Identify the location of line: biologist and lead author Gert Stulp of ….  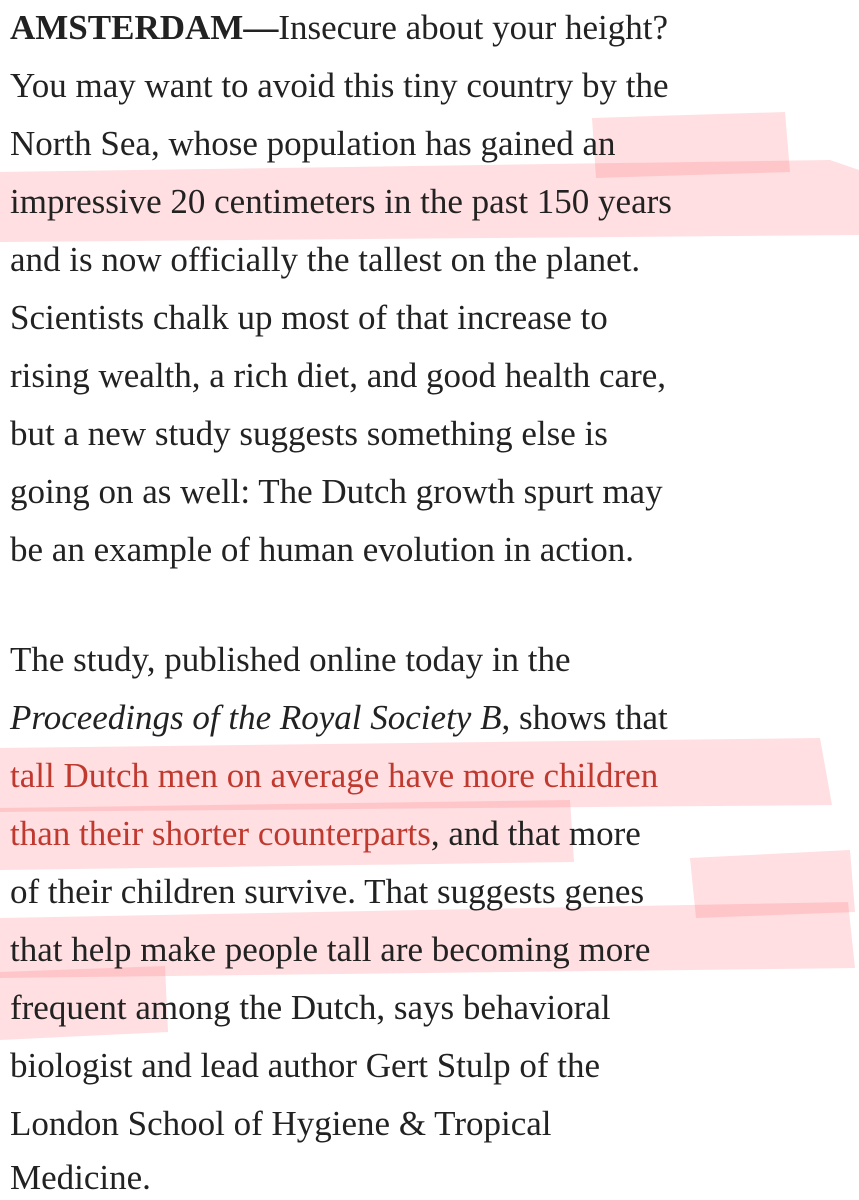
(305, 1065).